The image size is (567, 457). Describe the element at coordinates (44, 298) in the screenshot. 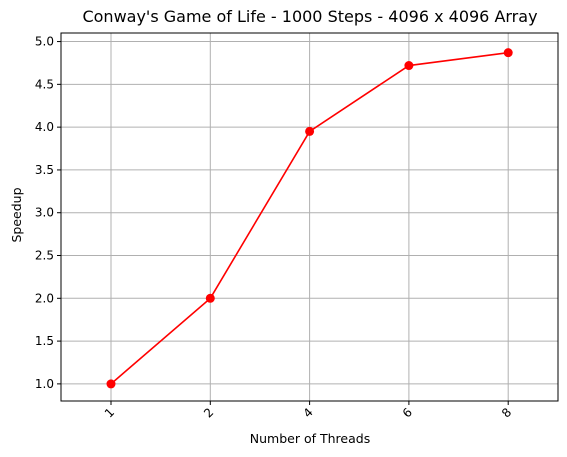

I see `y-tick-label: 2.0` at that location.